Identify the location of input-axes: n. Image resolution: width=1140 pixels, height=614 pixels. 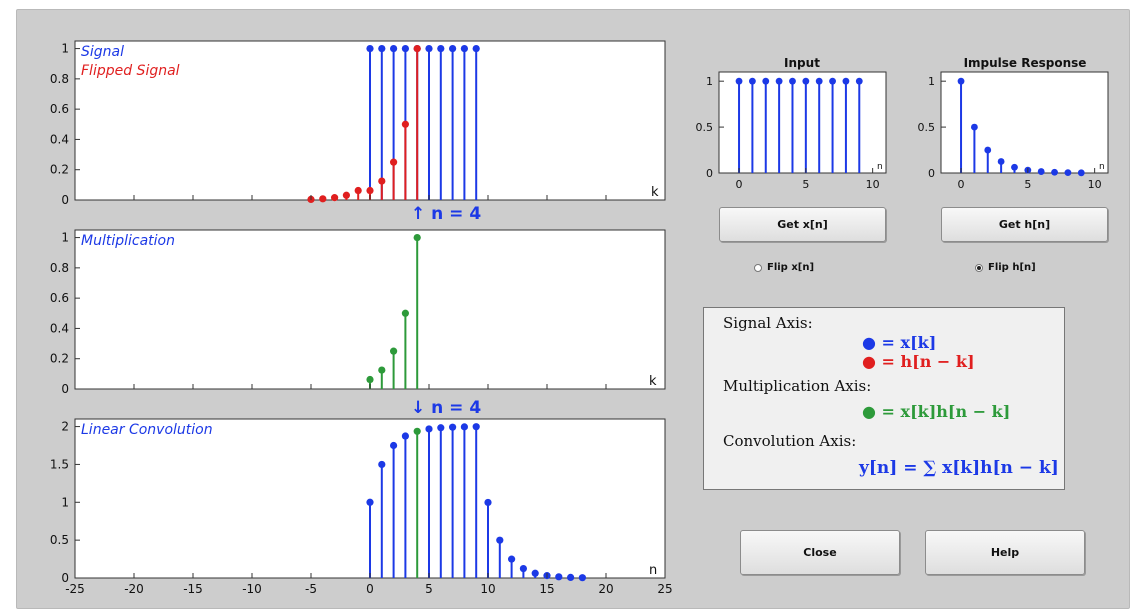
(802, 122).